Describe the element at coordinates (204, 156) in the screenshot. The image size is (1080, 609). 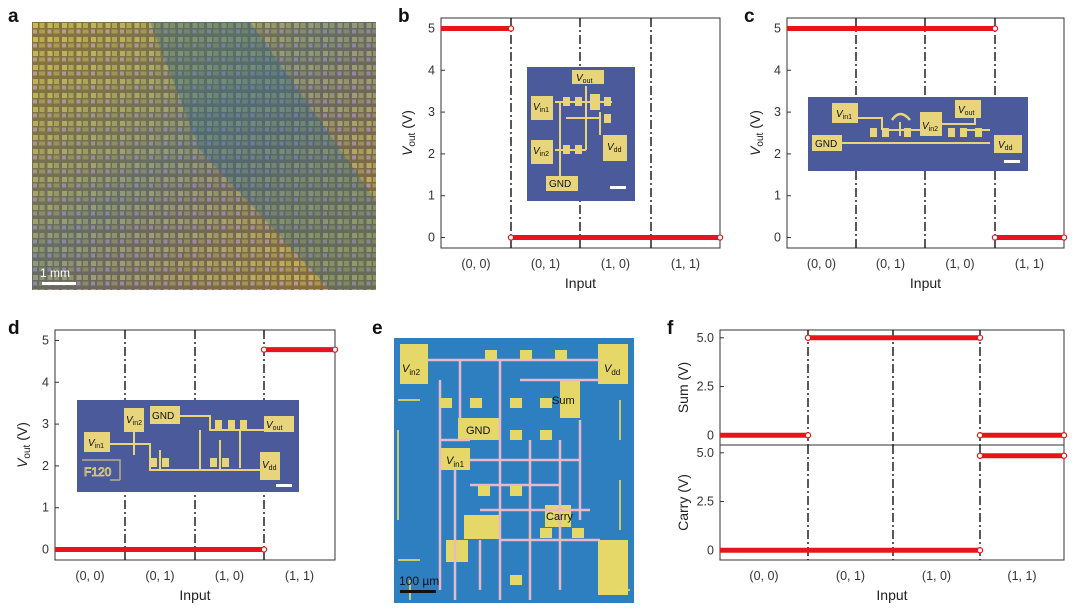
I see `panel-a-chip-photo` at that location.